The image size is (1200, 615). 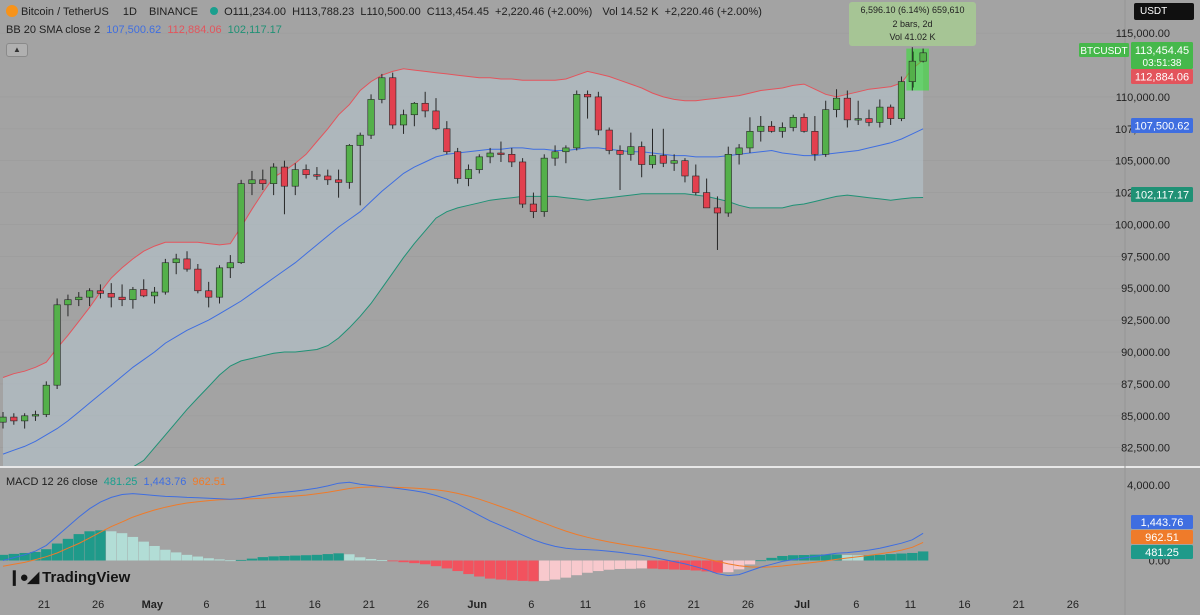 What do you see at coordinates (254, 30) in the screenshot?
I see `bollinger-lower-value: 102,117.17` at bounding box center [254, 30].